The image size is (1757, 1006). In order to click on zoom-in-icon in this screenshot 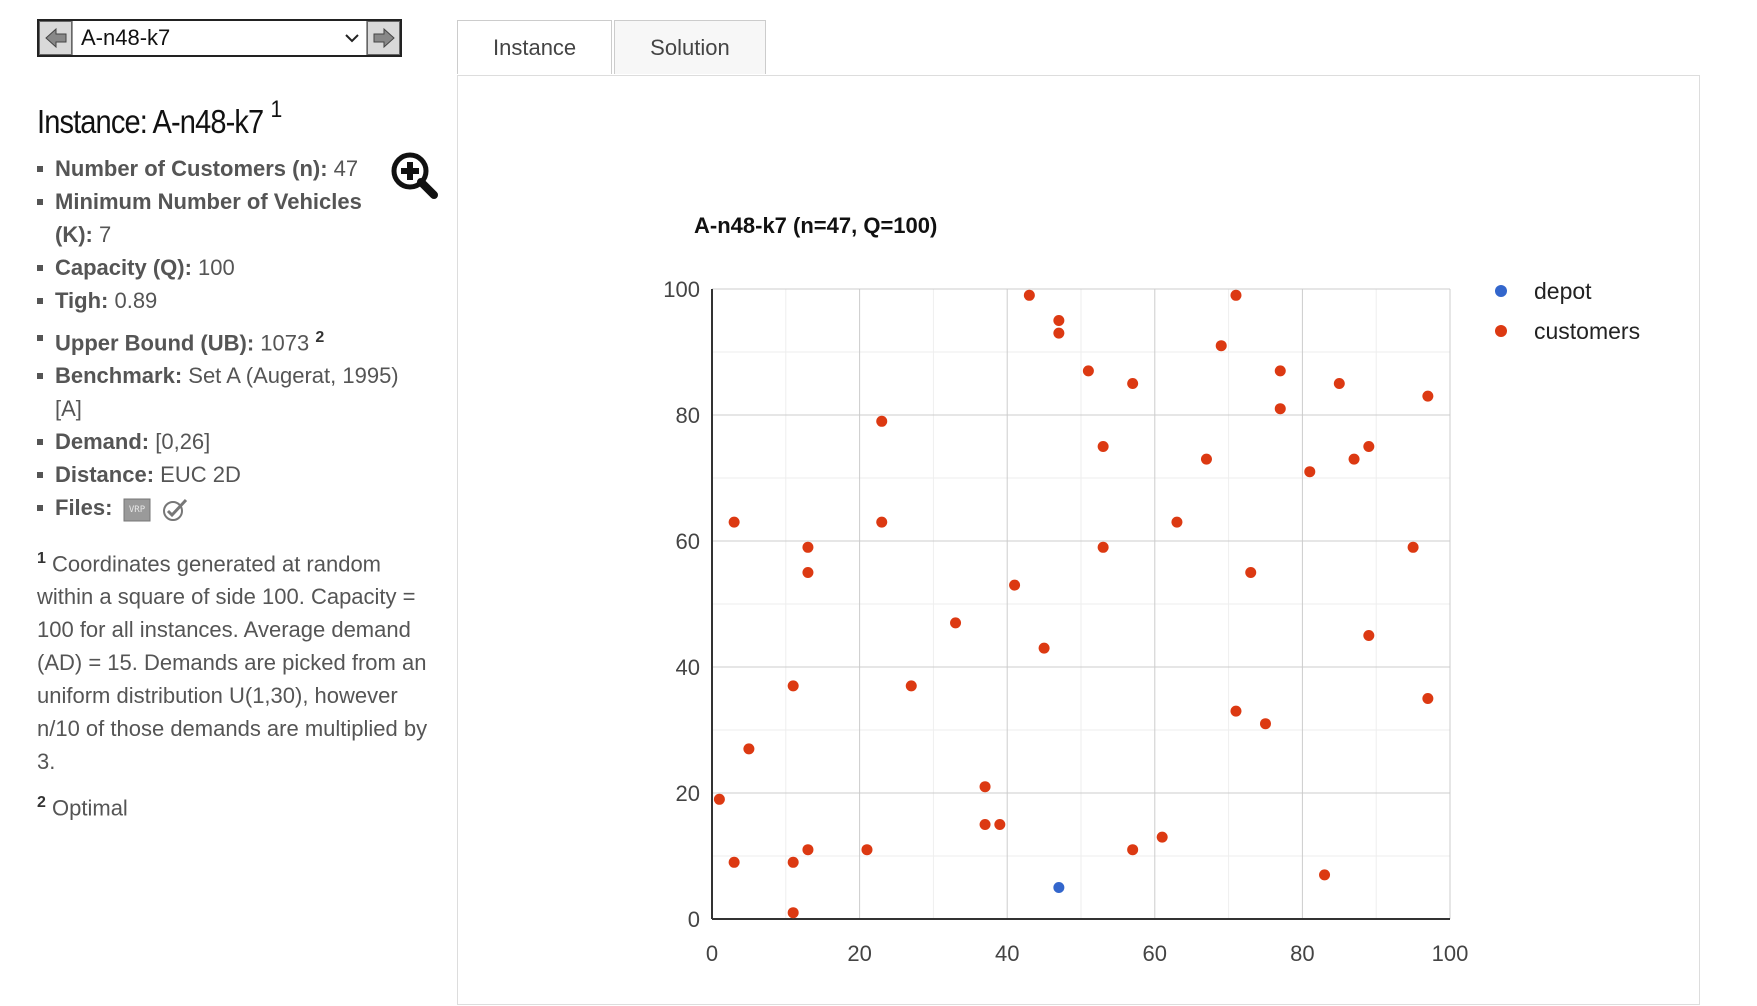, I will do `click(414, 175)`.